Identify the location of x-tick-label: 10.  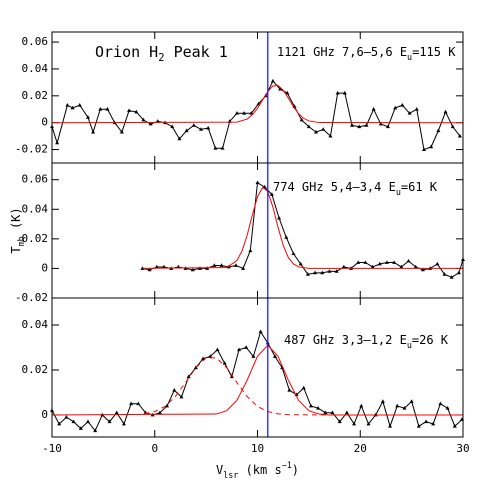
(257, 448).